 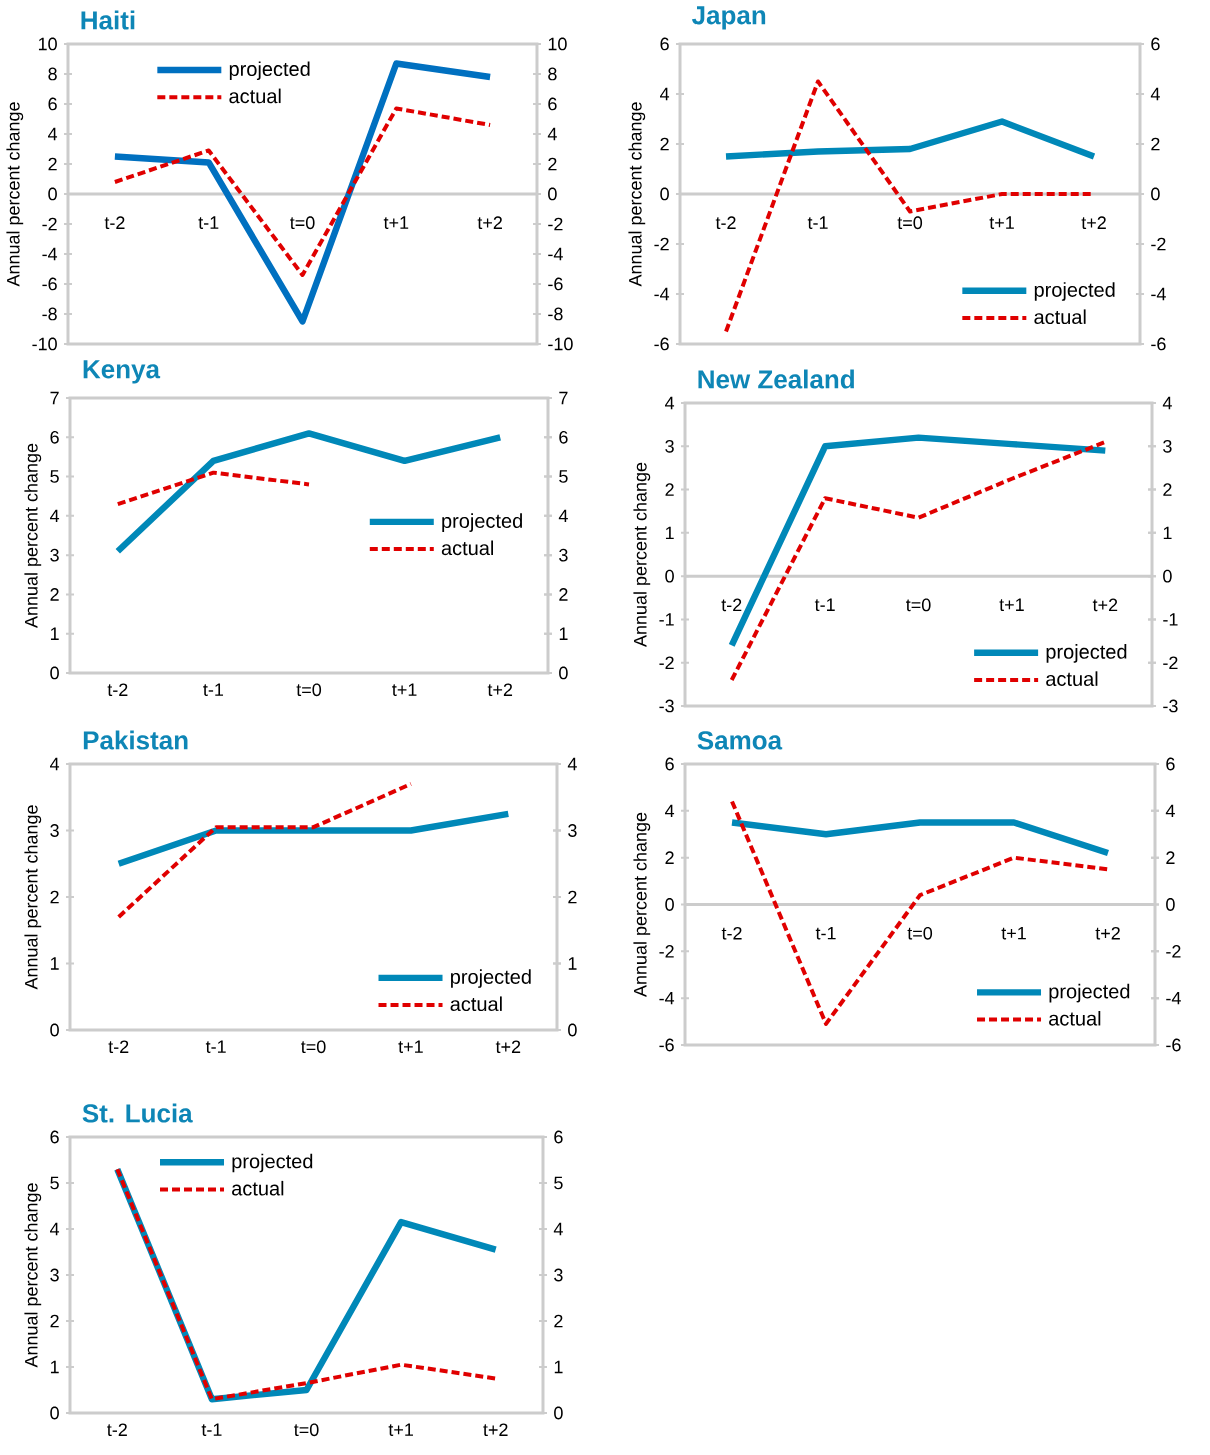 I want to click on chart-title: Haiti, so click(x=108, y=20).